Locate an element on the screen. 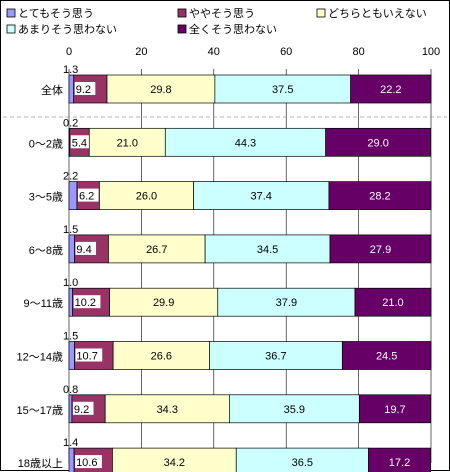 Image resolution: width=450 pixels, height=472 pixels. bar-segment-r6-s4 is located at coordinates (394, 409).